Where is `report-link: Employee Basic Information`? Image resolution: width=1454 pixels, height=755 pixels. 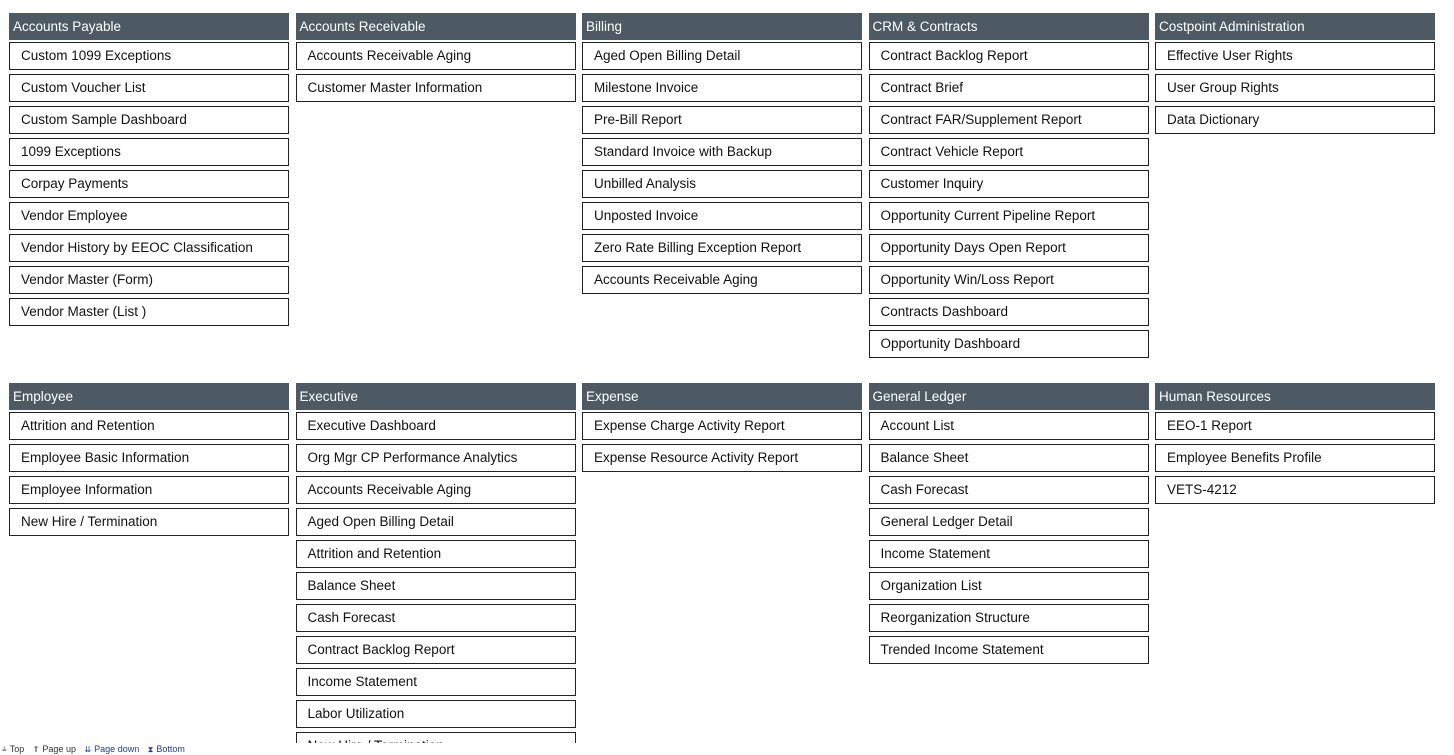 report-link: Employee Basic Information is located at coordinates (149, 458).